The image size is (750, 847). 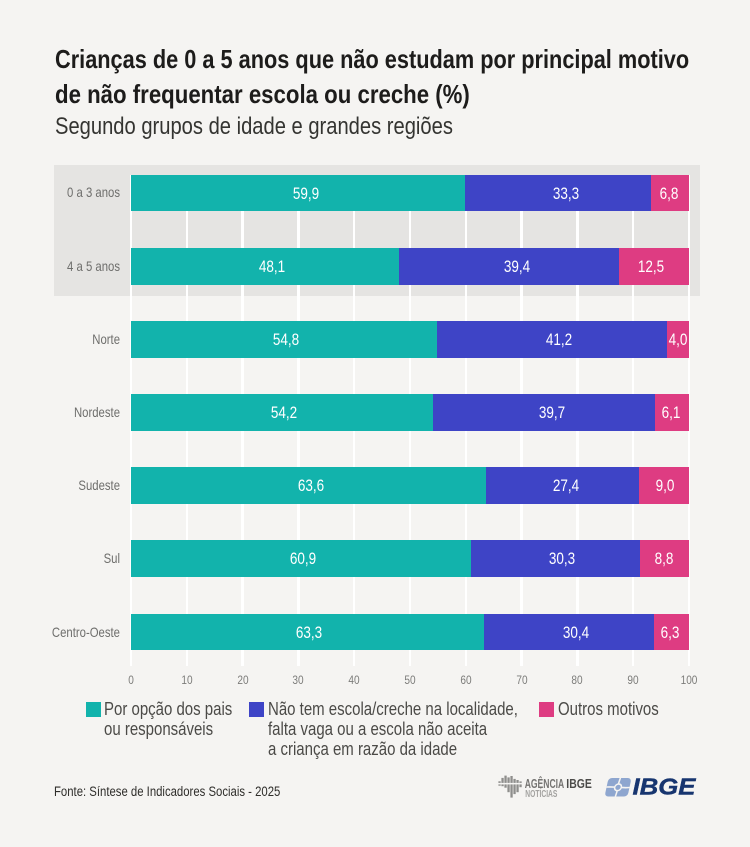 I want to click on svg-text: NOTÍCIAS, so click(x=541, y=793).